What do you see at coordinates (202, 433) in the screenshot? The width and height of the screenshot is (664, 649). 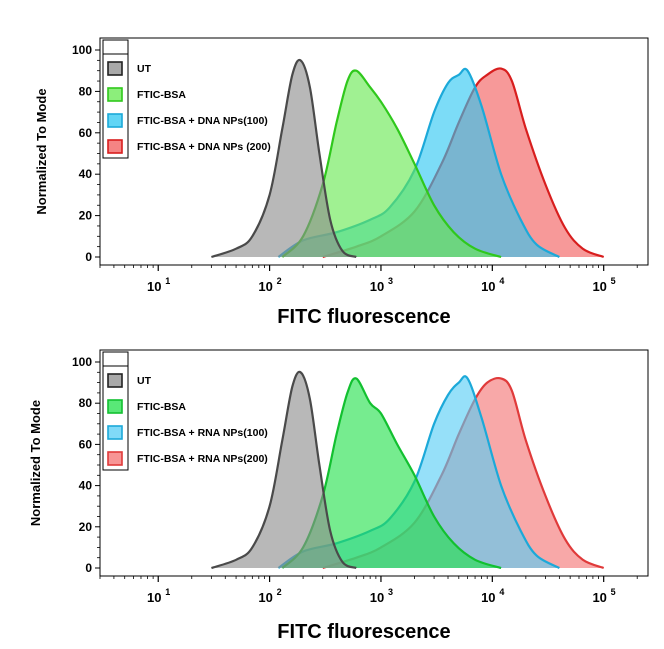 I see `legend-label-2: FTIC-BSA + RNA NPs(100)` at bounding box center [202, 433].